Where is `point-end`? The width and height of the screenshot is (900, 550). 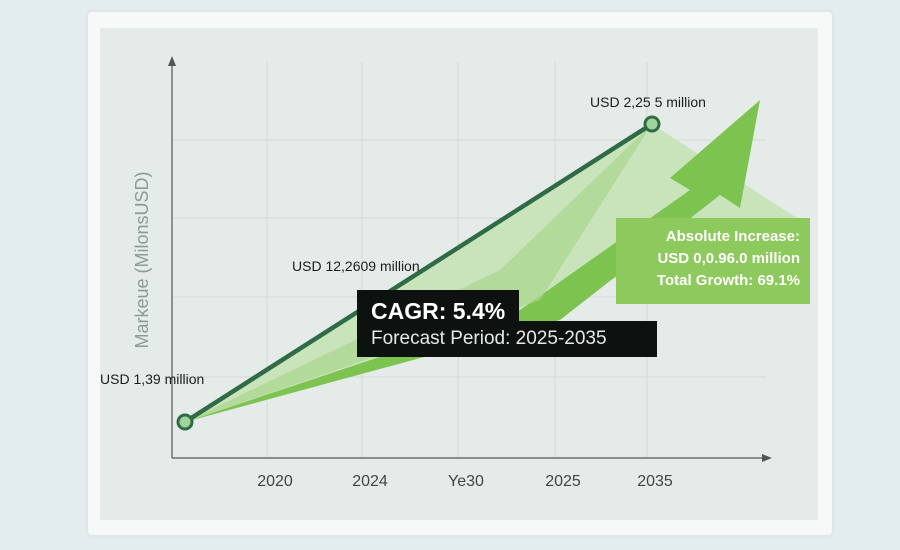 point-end is located at coordinates (652, 124).